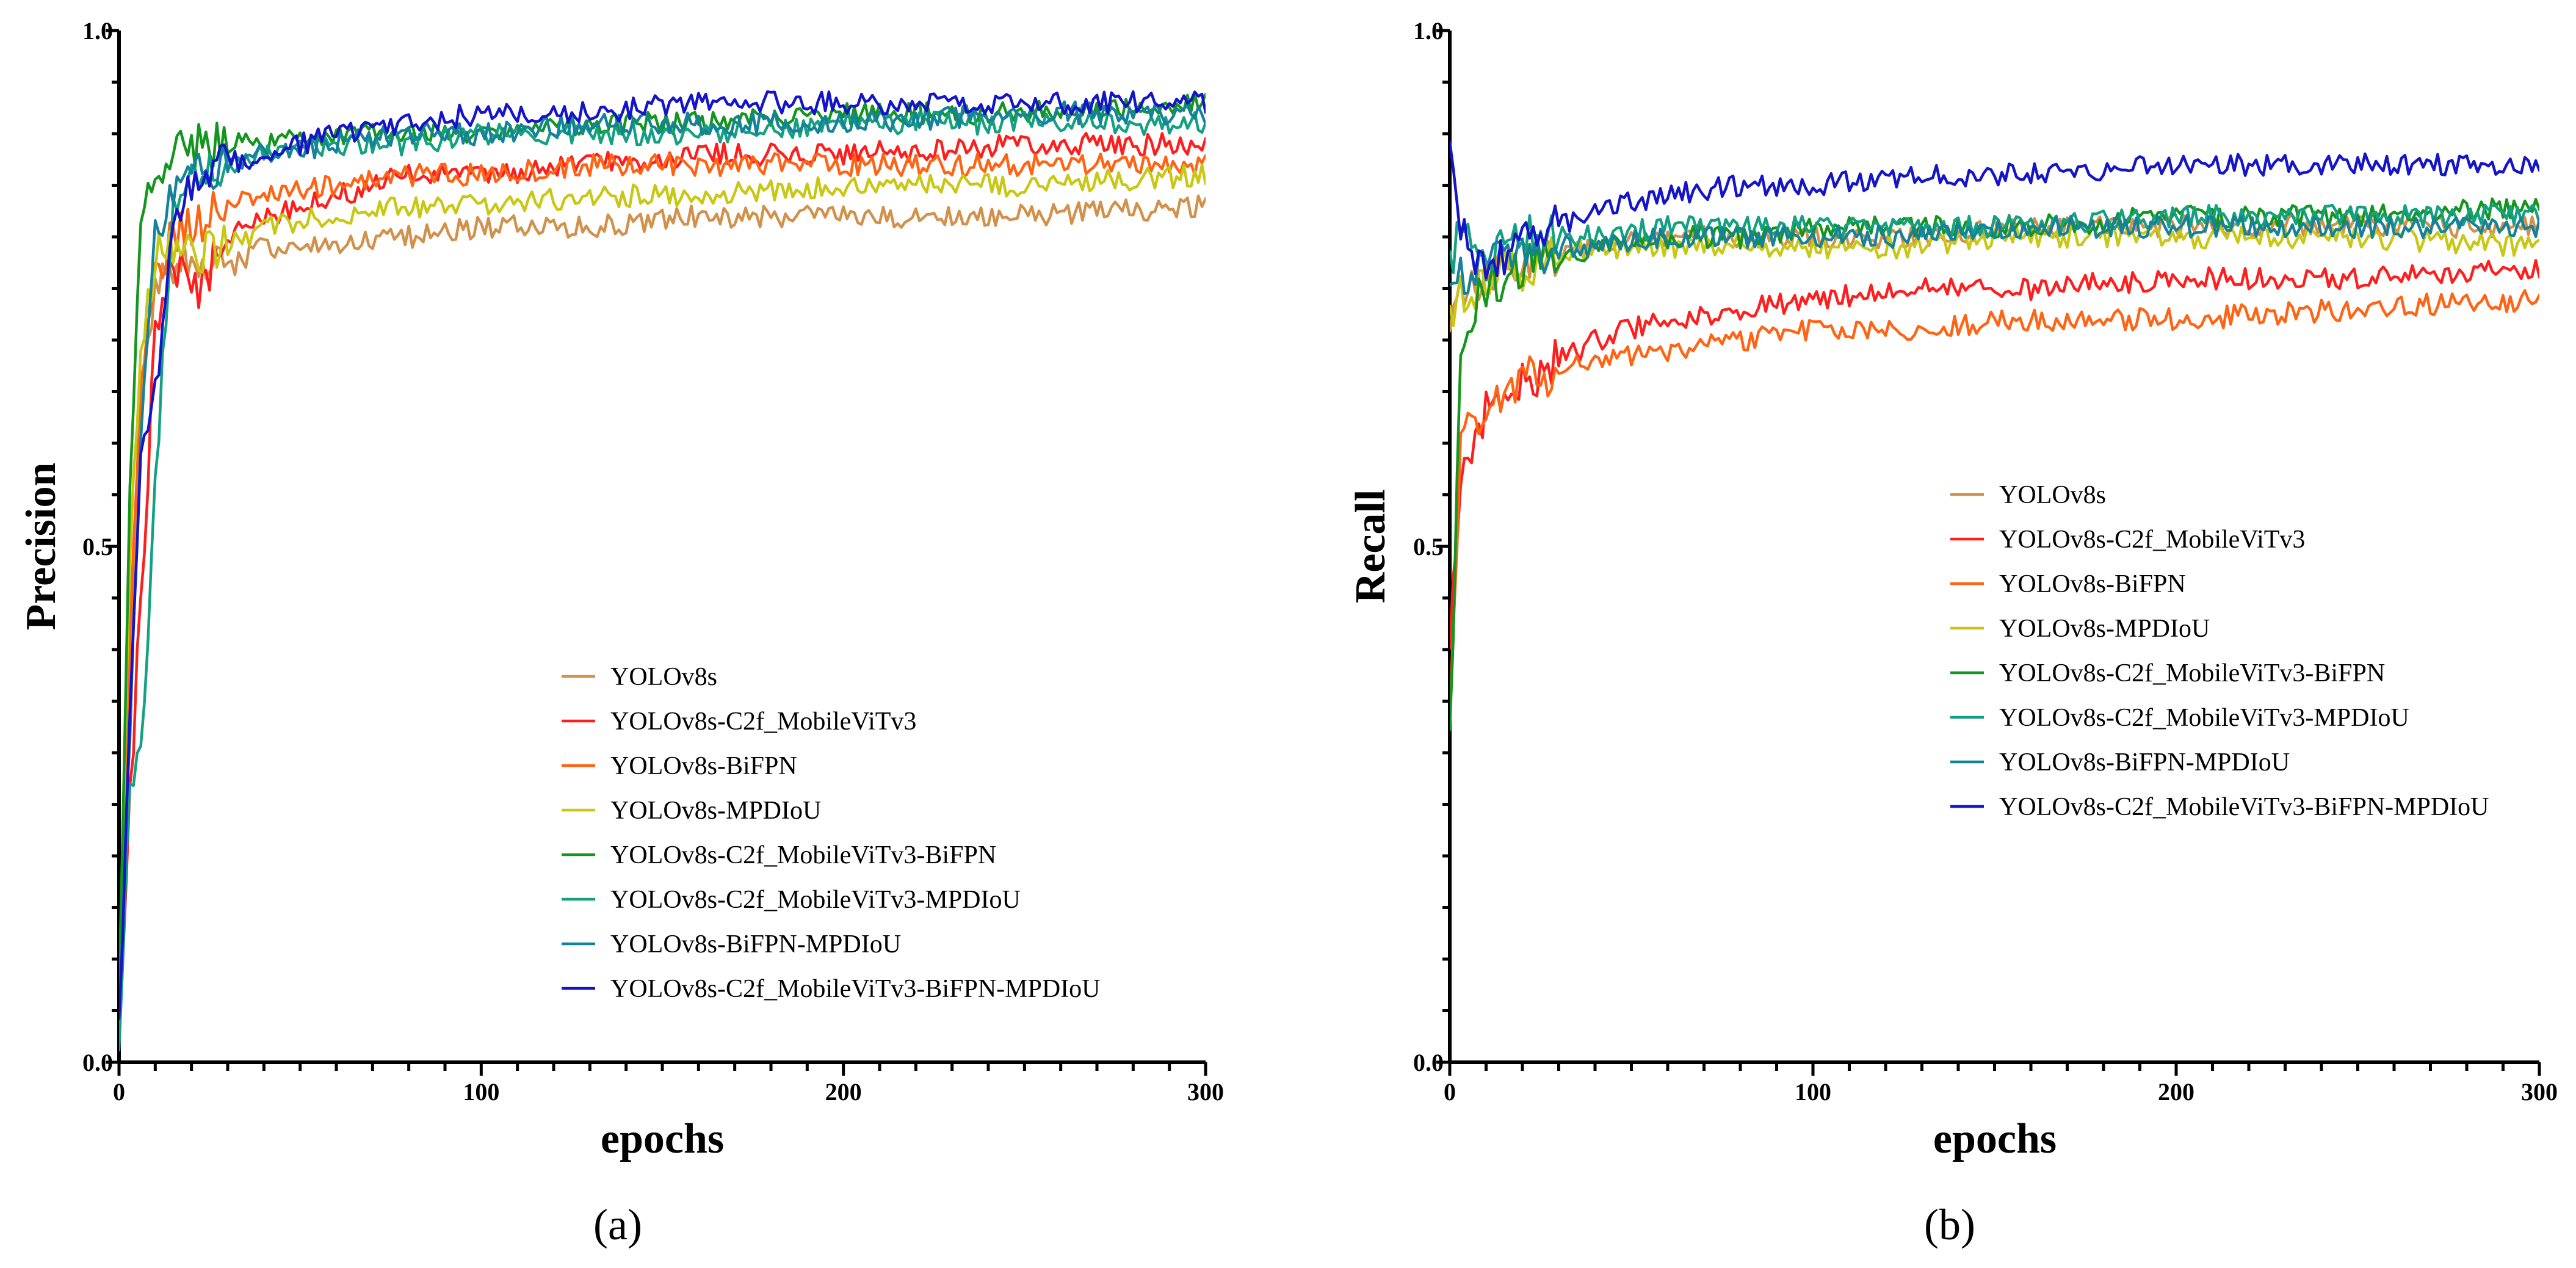 This screenshot has width=2576, height=1268. Describe the element at coordinates (803, 855) in the screenshot. I see `chart-a-legend-label: YOLOv8s-C2f_MobileViTv3-BiFPN` at that location.